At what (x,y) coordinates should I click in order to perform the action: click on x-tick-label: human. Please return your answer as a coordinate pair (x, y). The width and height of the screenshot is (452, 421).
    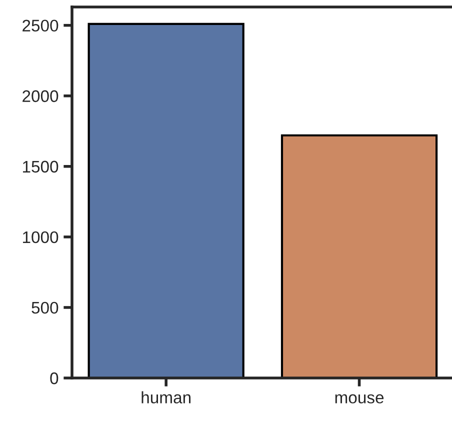
    Looking at the image, I should click on (166, 397).